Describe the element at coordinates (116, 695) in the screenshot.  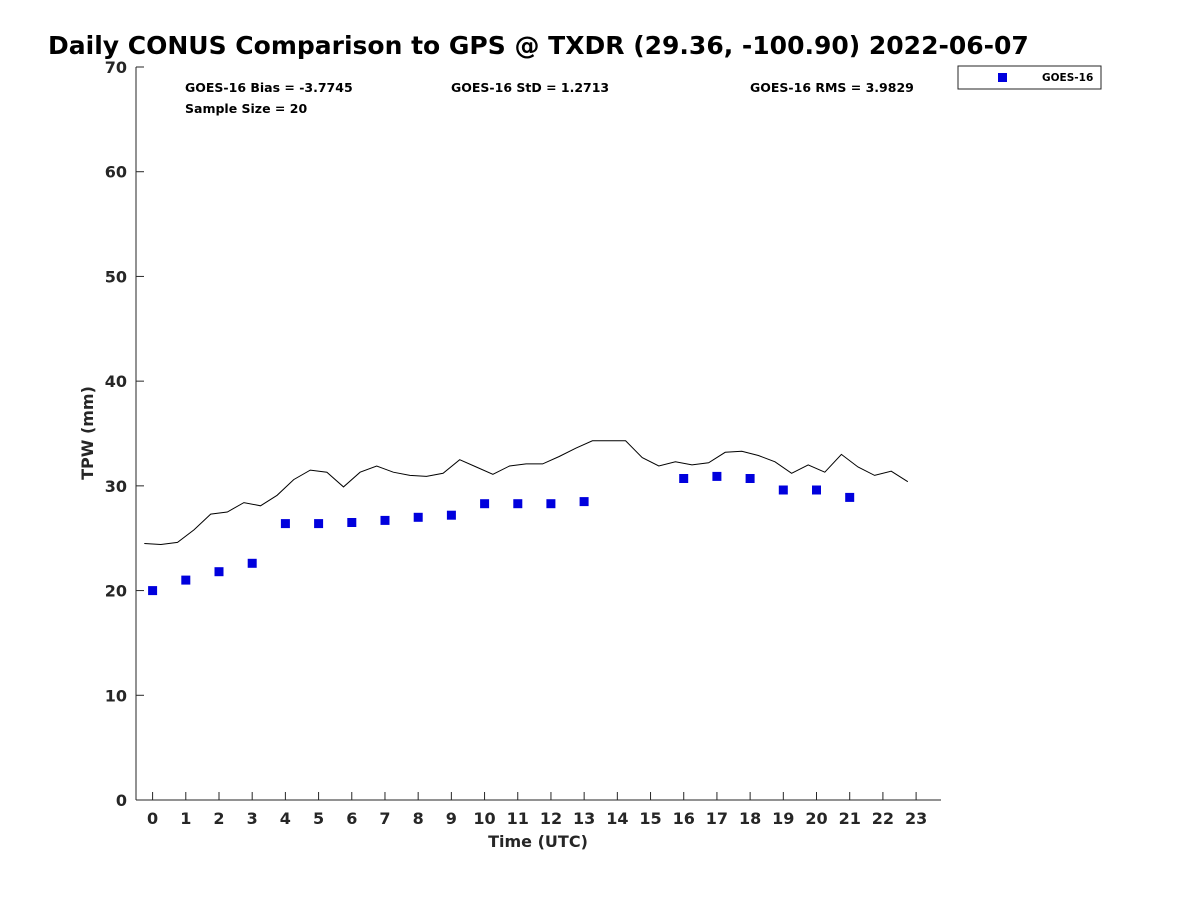
I see `y-tick-label: 10` at that location.